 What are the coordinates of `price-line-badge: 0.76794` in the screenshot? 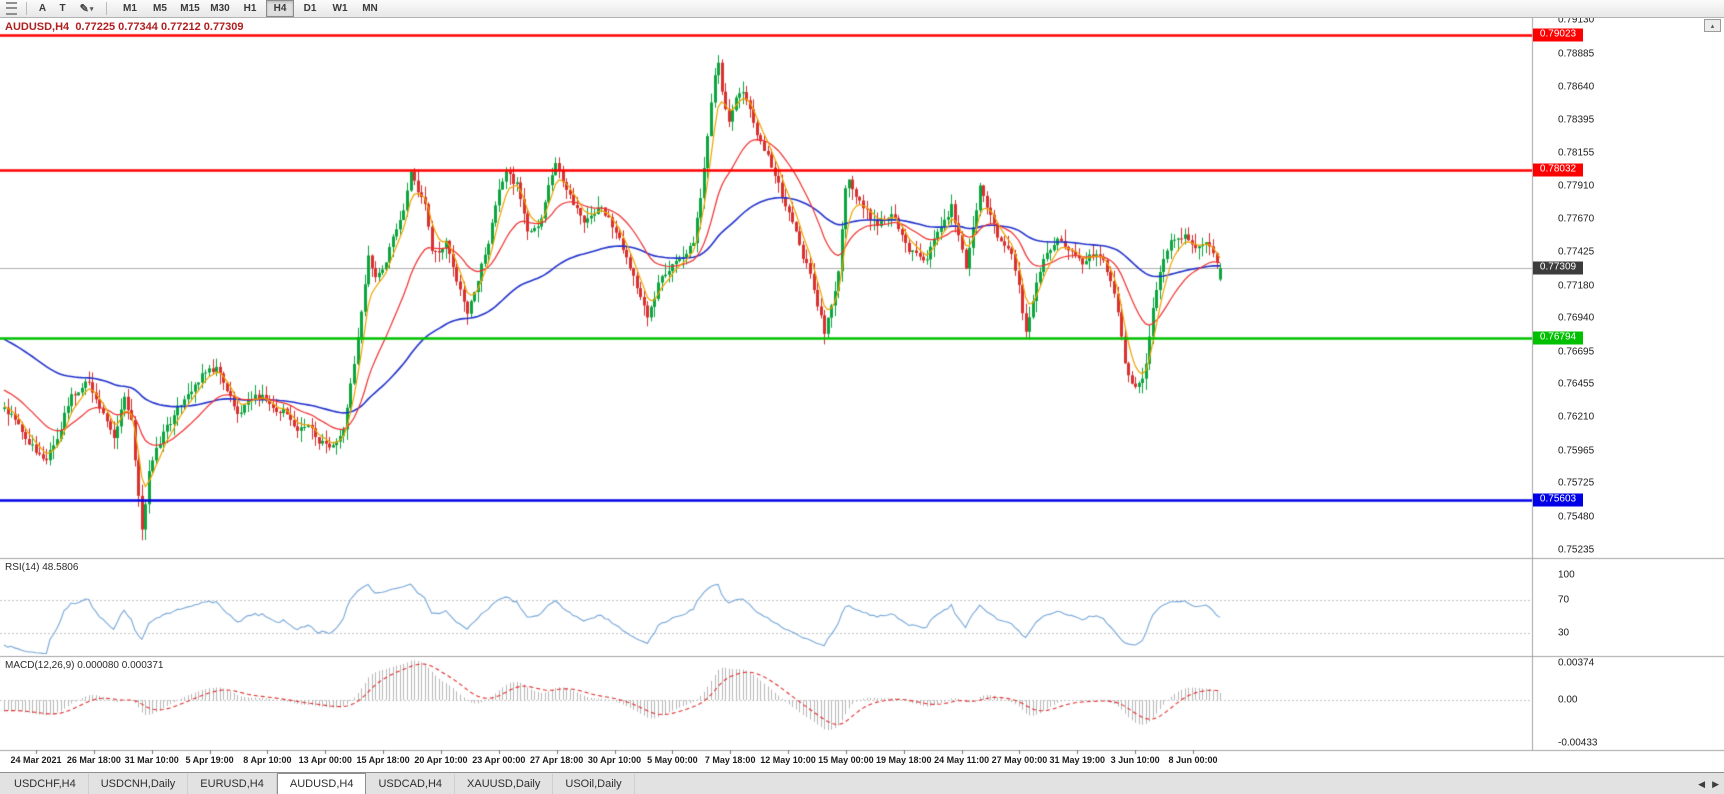 It's located at (1558, 338).